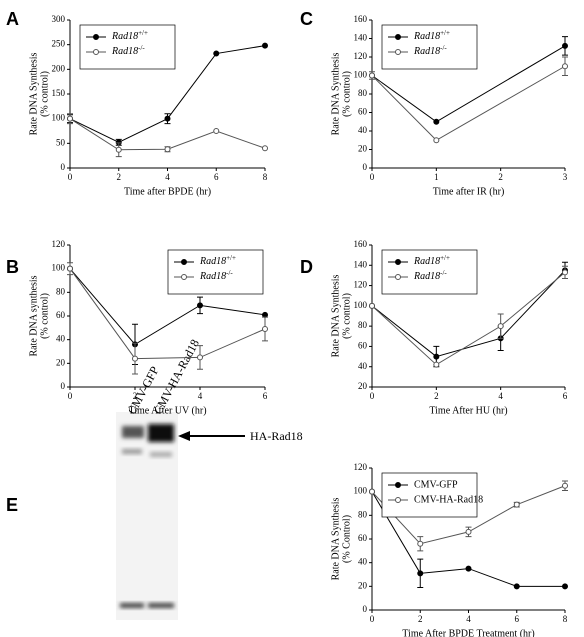 This screenshot has height=637, width=584. What do you see at coordinates (59, 68) in the screenshot?
I see `y-tick-label: 200` at bounding box center [59, 68].